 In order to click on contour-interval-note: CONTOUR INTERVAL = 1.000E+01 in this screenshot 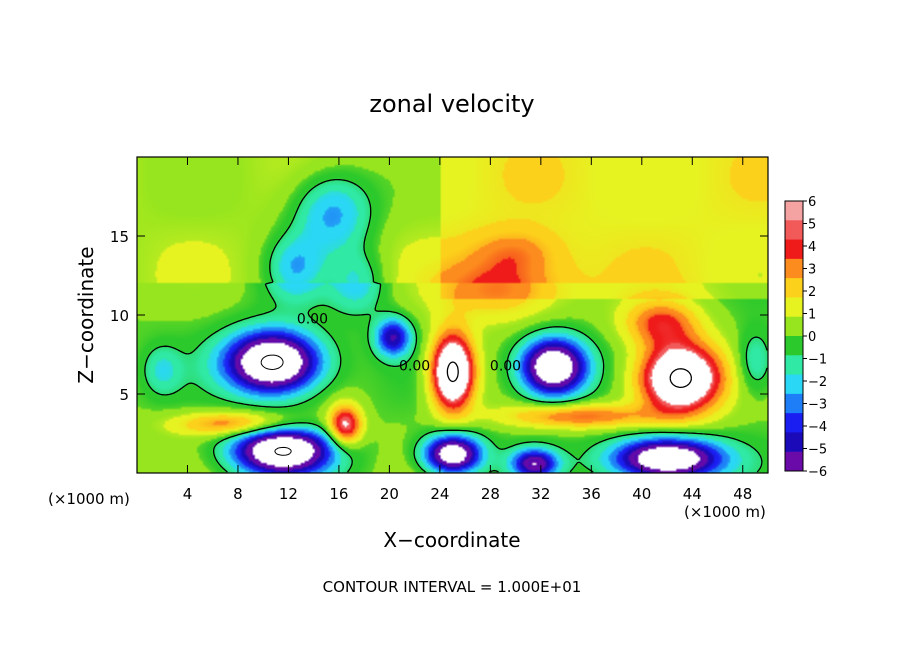, I will do `click(452, 587)`.